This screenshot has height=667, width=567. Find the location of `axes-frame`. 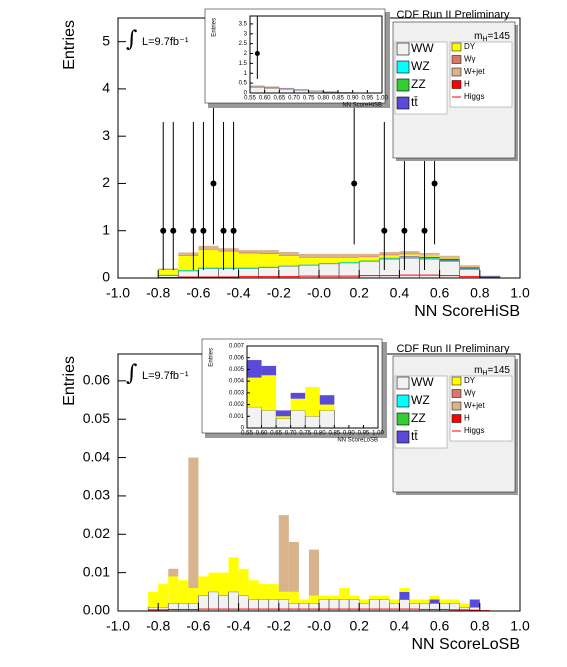

axes-frame is located at coordinates (316, 54).